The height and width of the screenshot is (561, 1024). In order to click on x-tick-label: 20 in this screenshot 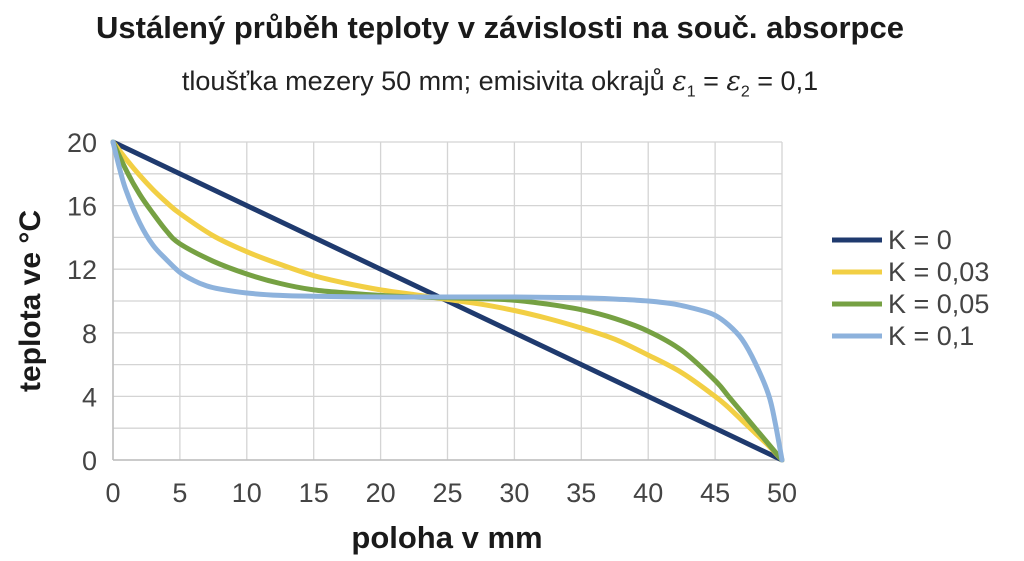, I will do `click(381, 493)`.